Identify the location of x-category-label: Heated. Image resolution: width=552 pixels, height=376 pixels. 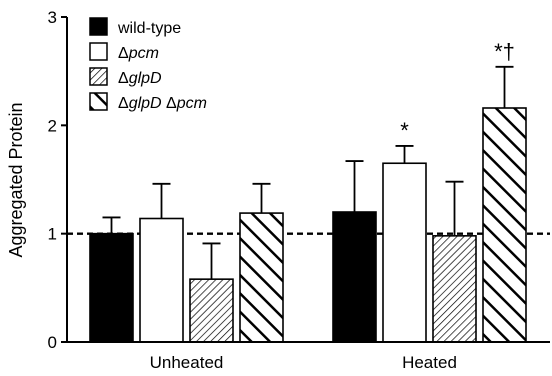
(429, 362).